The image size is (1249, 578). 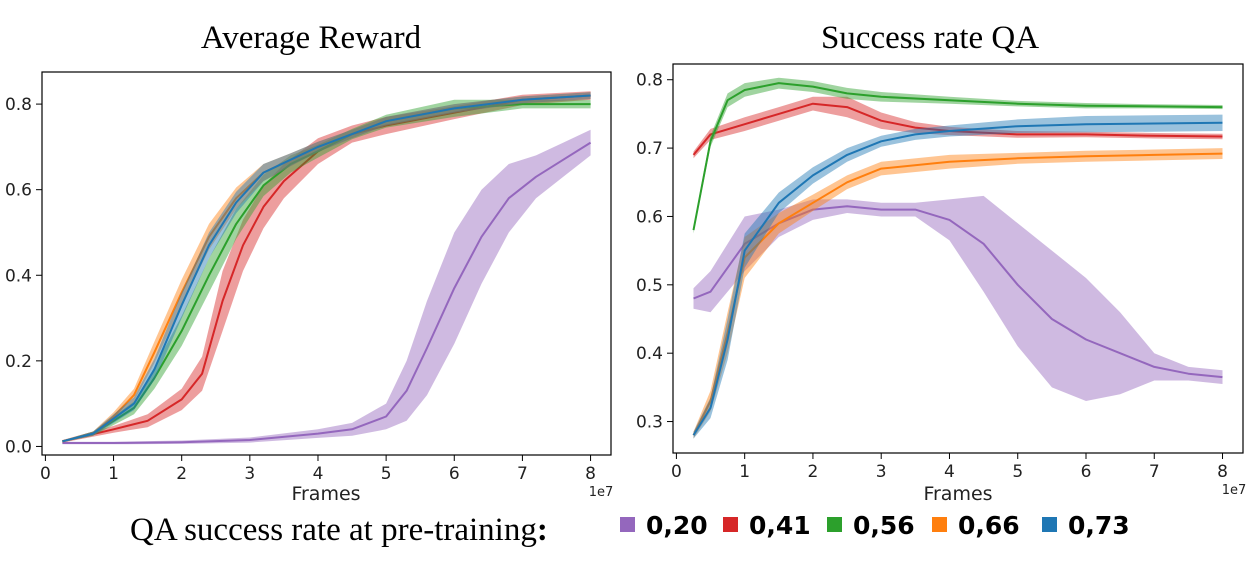 What do you see at coordinates (649, 149) in the screenshot?
I see `y-tick-label: 0.7` at bounding box center [649, 149].